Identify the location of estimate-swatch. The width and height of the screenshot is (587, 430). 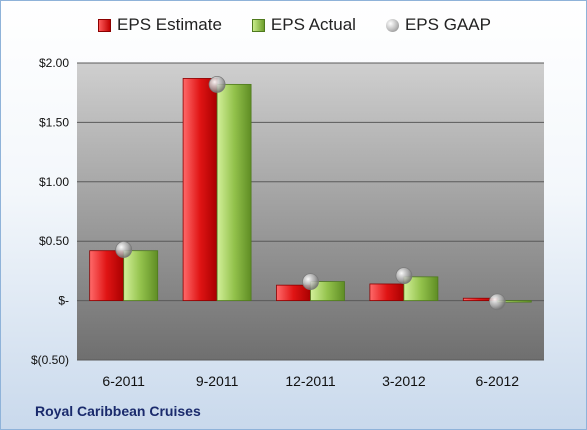
(105, 25).